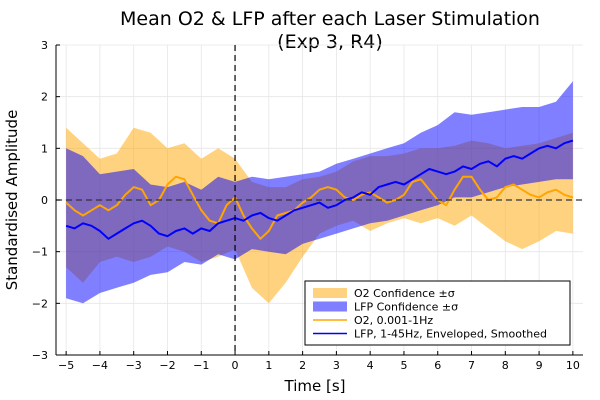  I want to click on x-tick-label: 0, so click(235, 365).